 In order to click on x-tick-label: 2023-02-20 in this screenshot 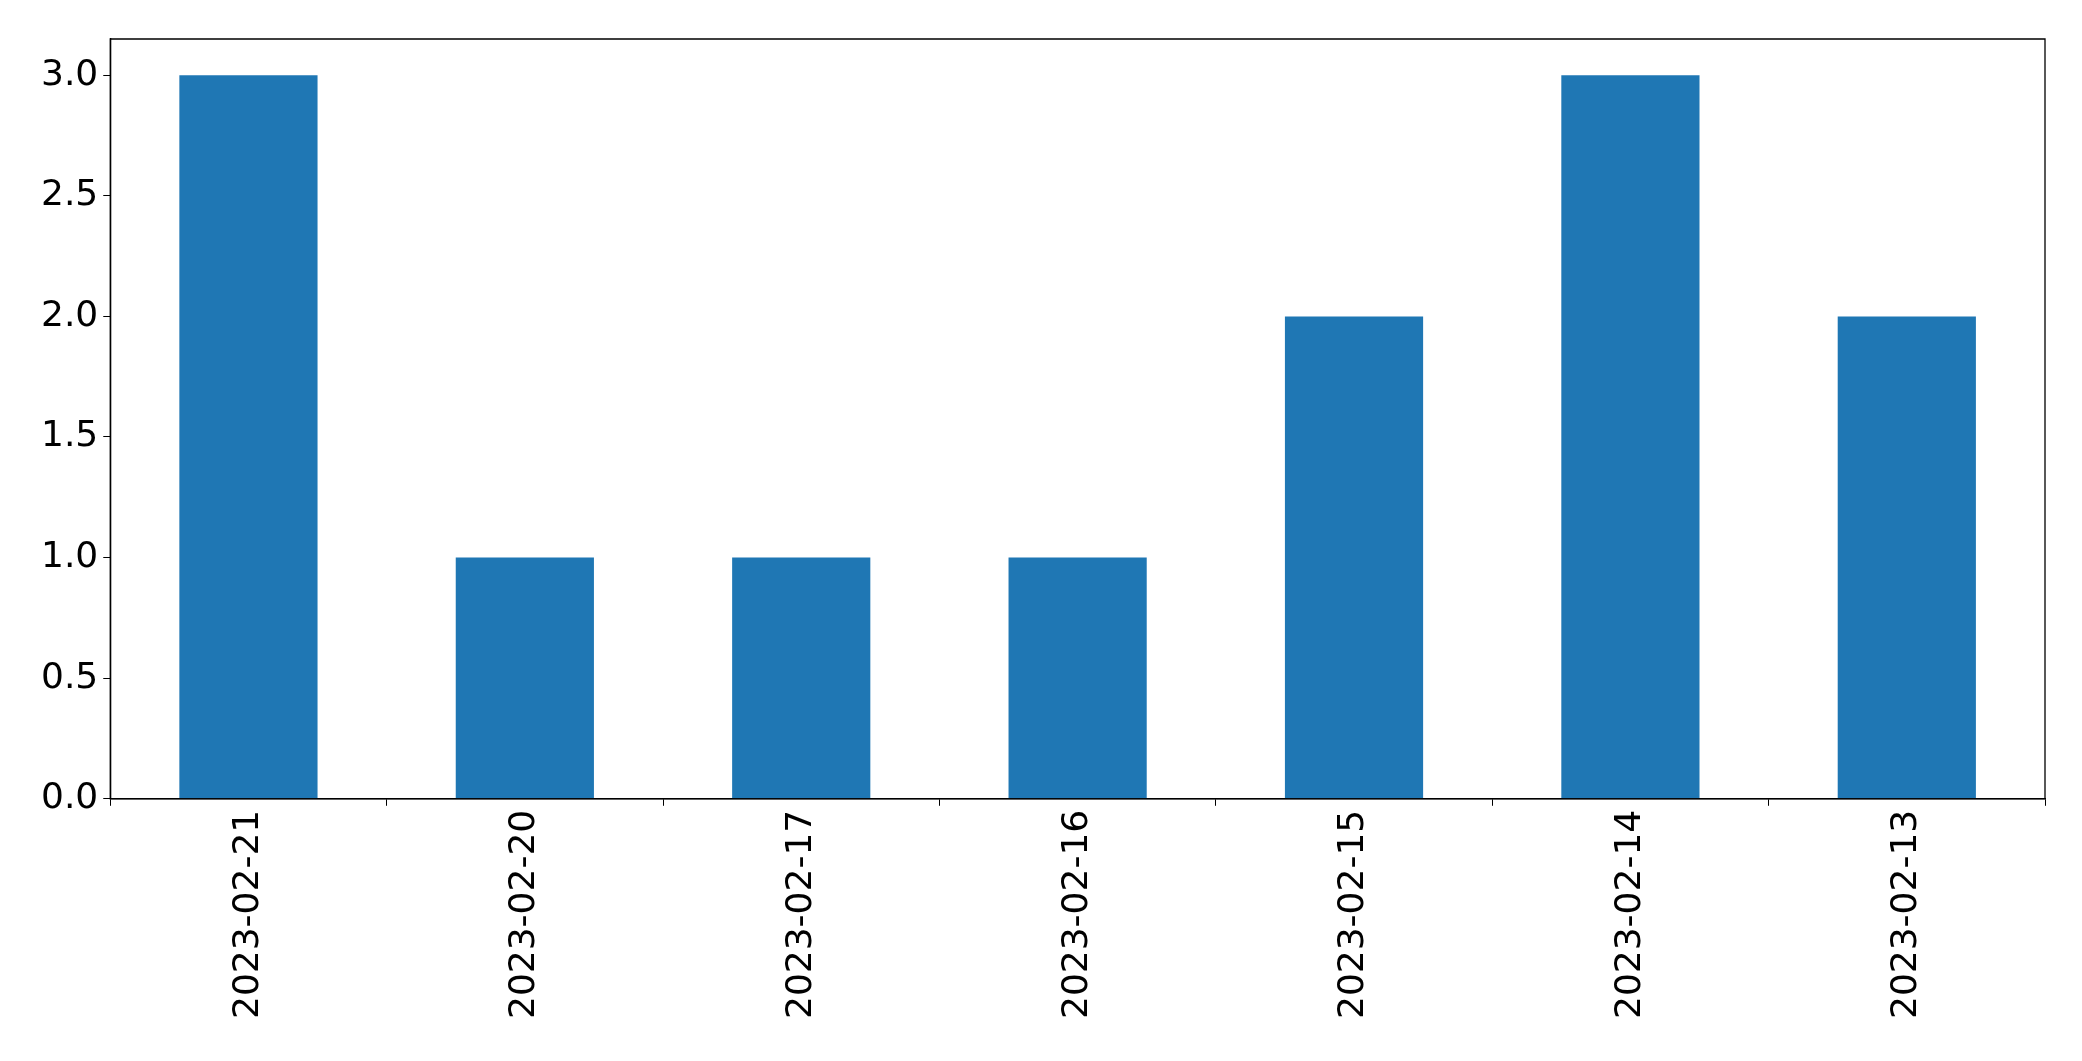, I will do `click(522, 914)`.